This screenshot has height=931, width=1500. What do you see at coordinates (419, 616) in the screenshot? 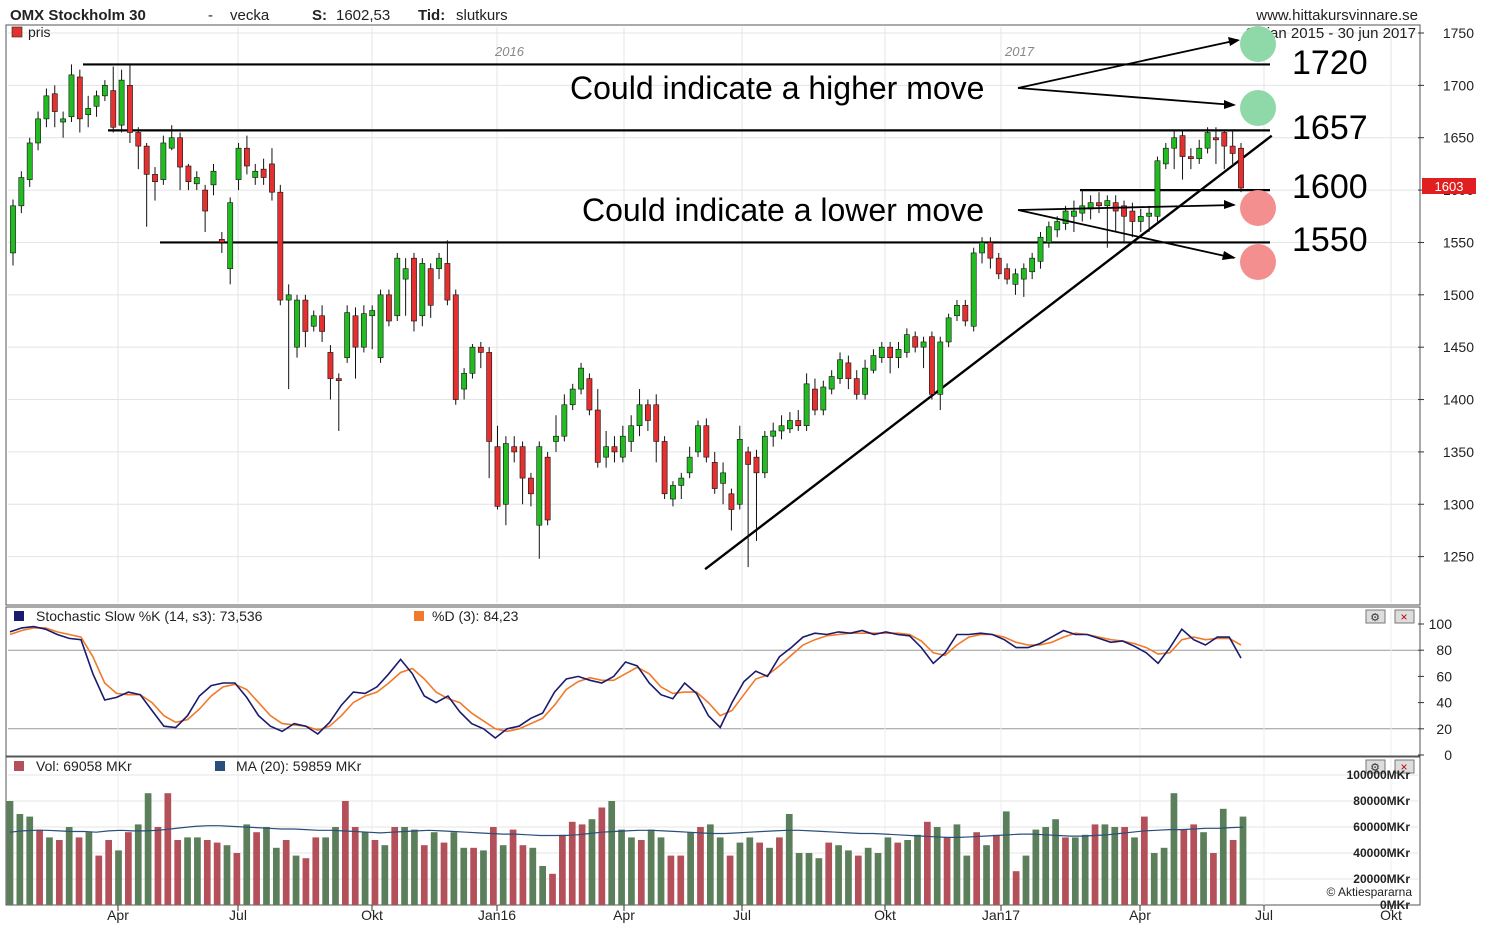
I see `stoch-d-swatch` at bounding box center [419, 616].